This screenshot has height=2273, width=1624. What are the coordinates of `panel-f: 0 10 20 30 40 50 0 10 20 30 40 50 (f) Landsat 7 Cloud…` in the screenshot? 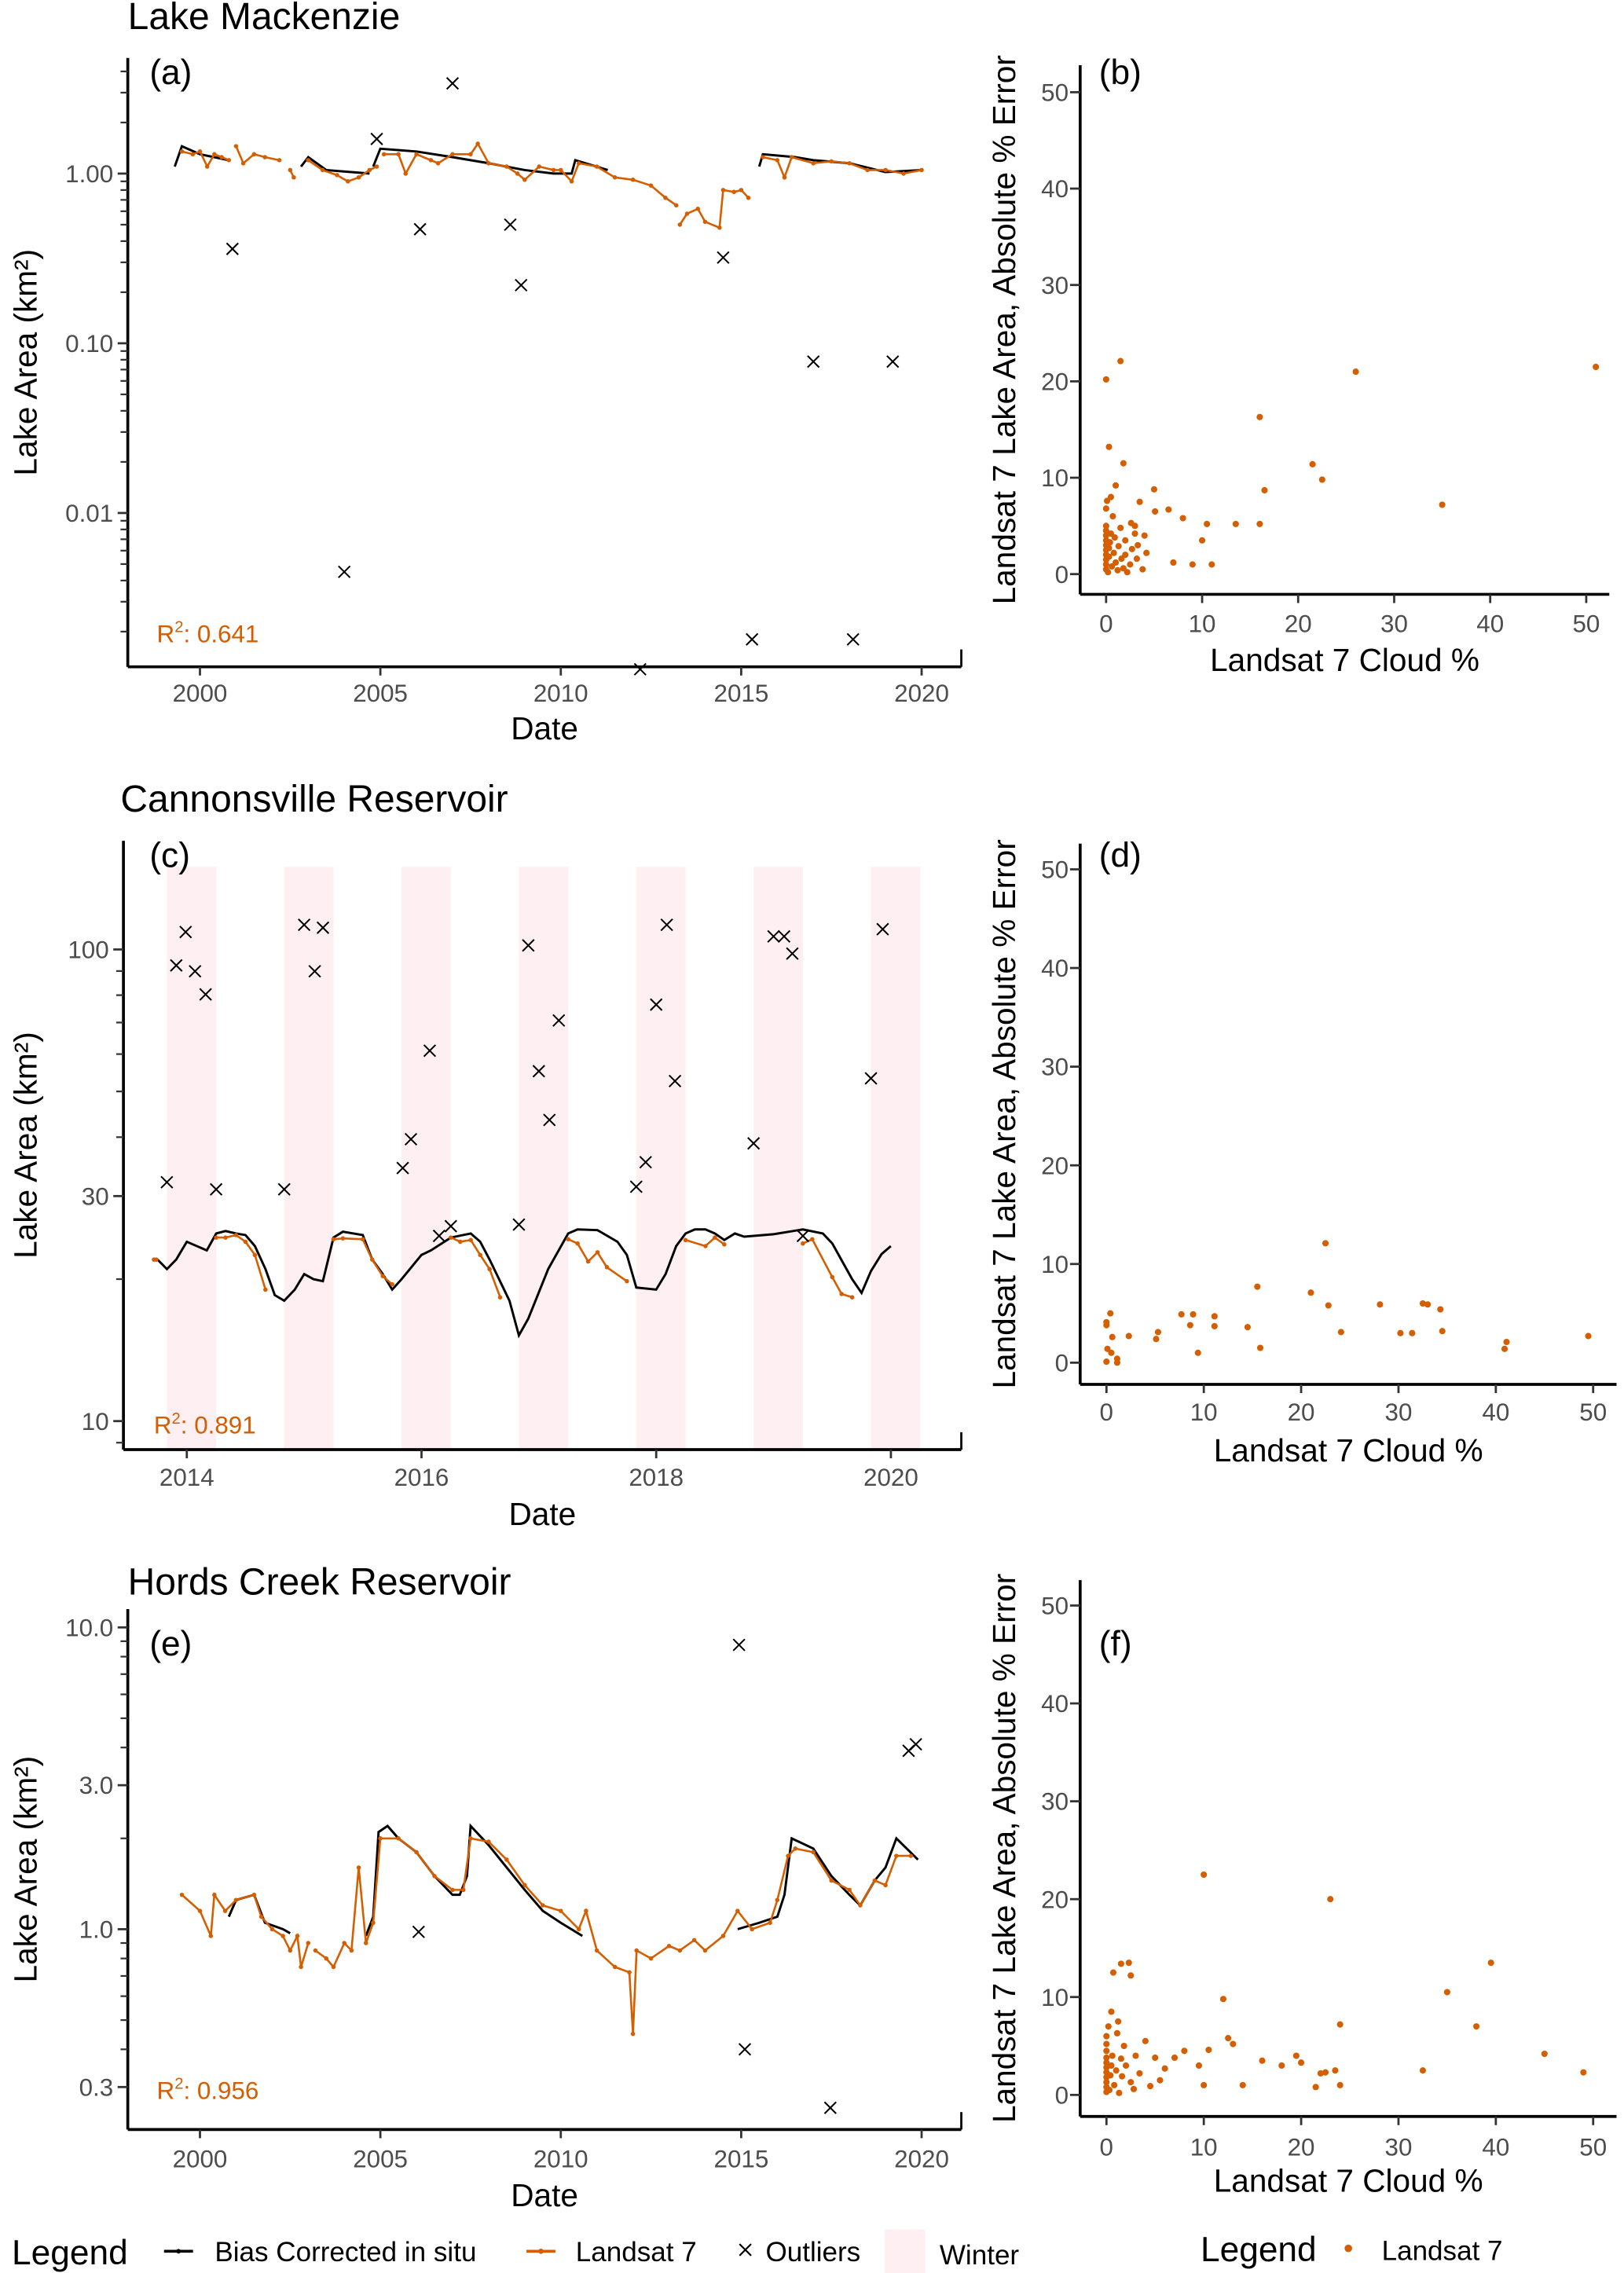 It's located at (1302, 1886).